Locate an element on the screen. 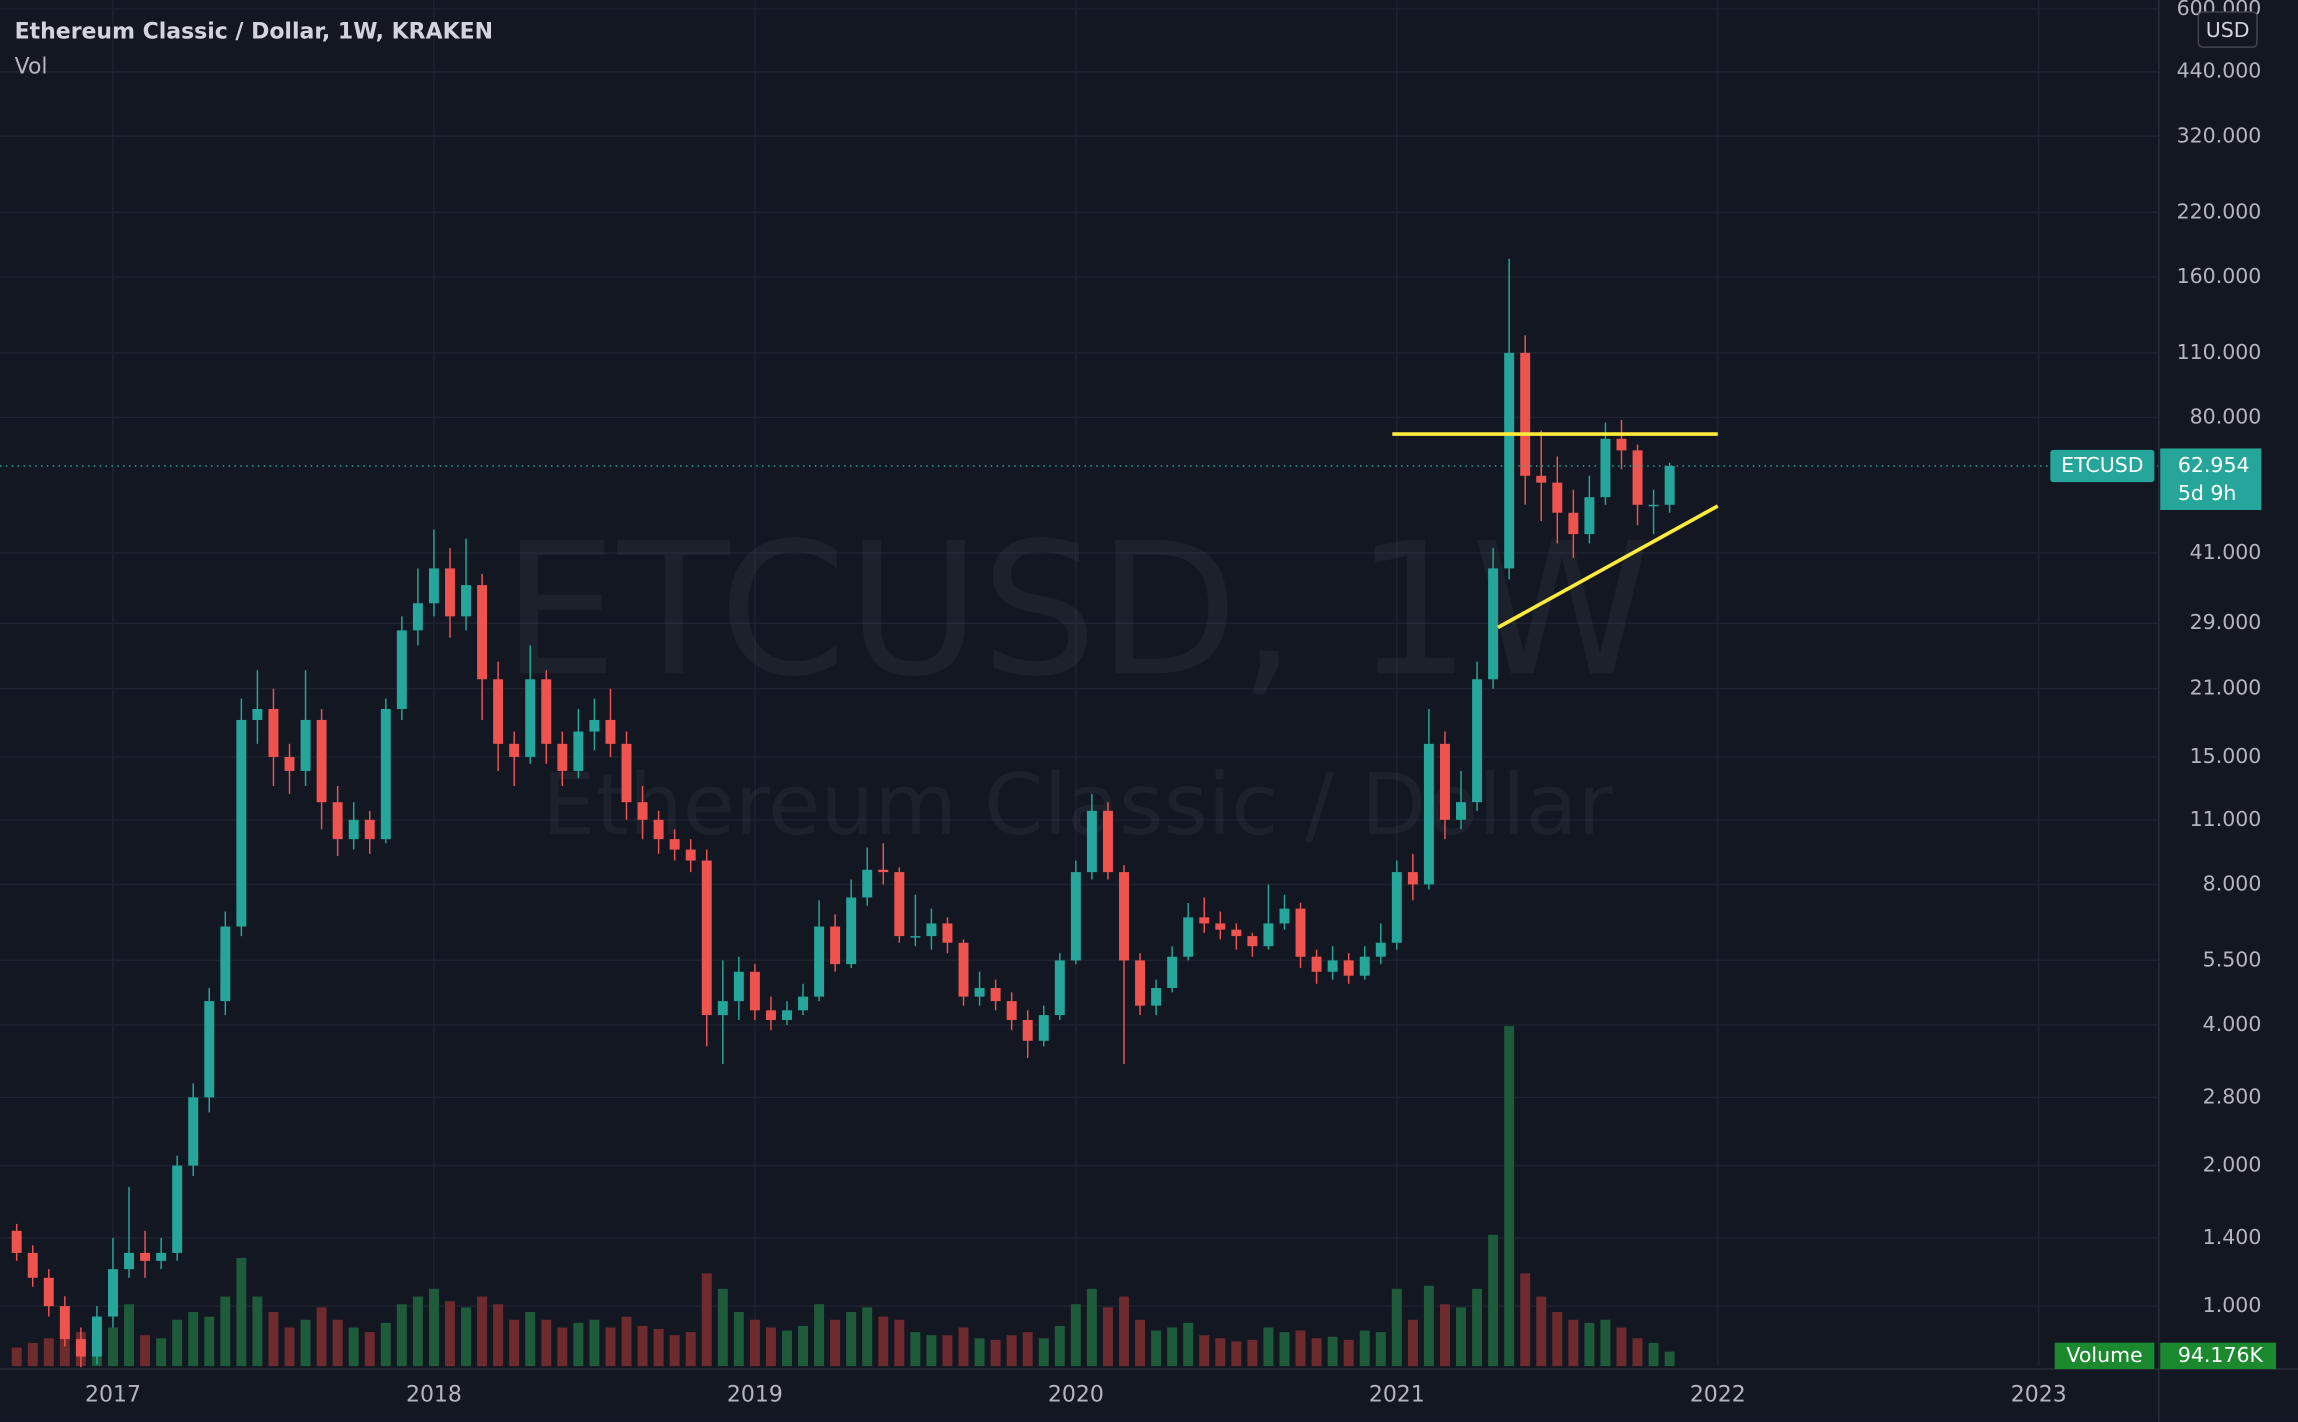  y-tick-label: 5.500 is located at coordinates (2232, 959).